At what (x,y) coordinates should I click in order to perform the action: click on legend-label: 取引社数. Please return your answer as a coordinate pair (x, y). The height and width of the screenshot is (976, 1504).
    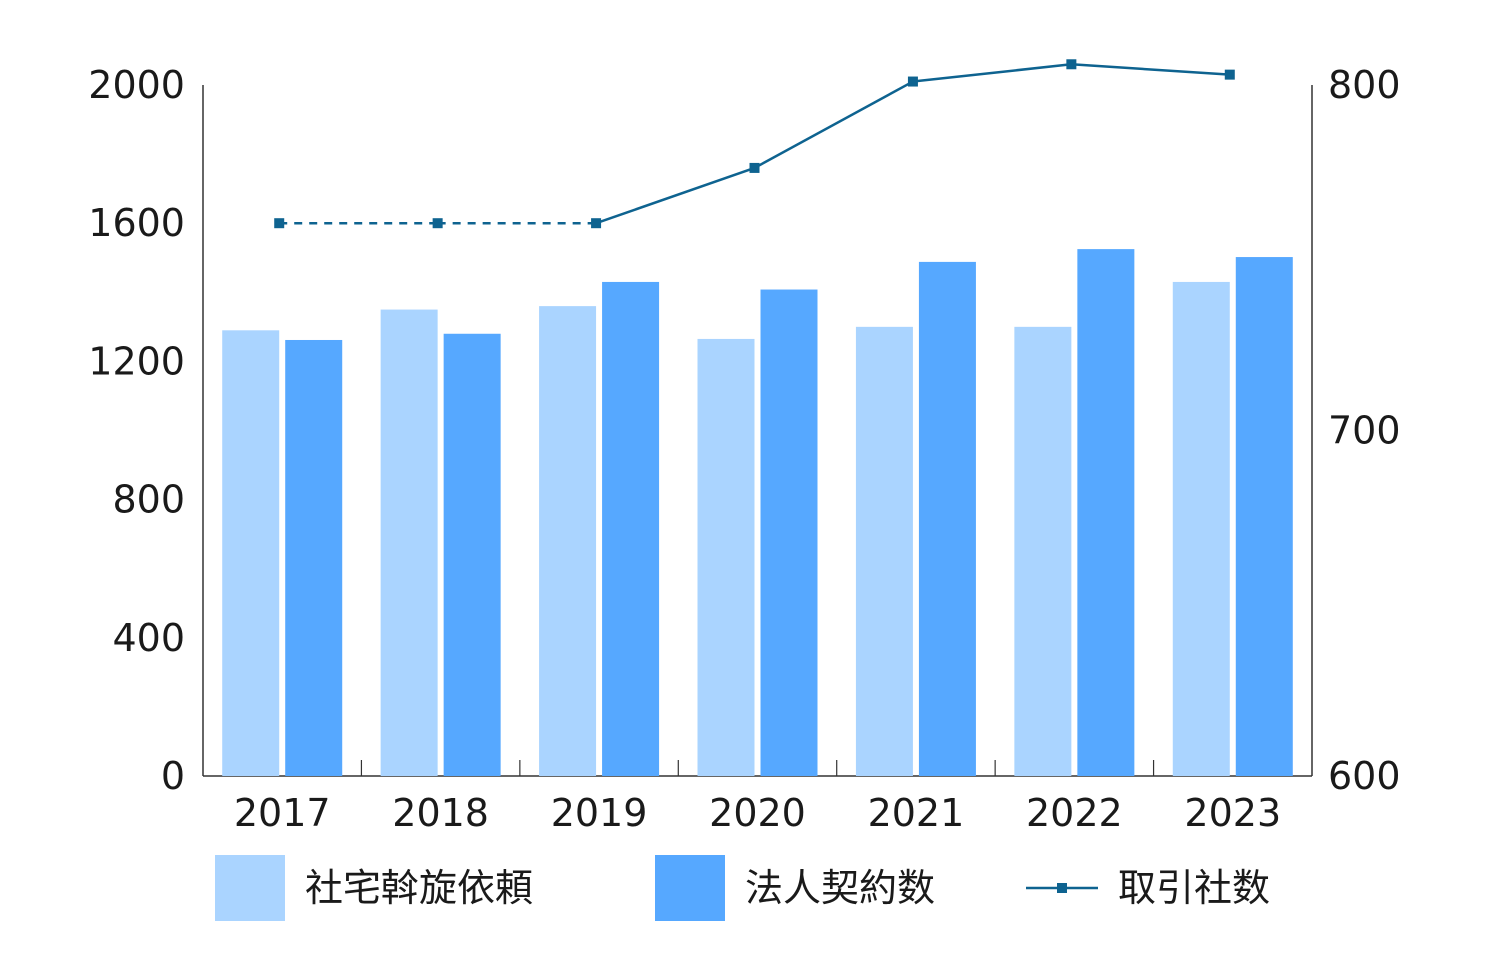
    Looking at the image, I should click on (1194, 888).